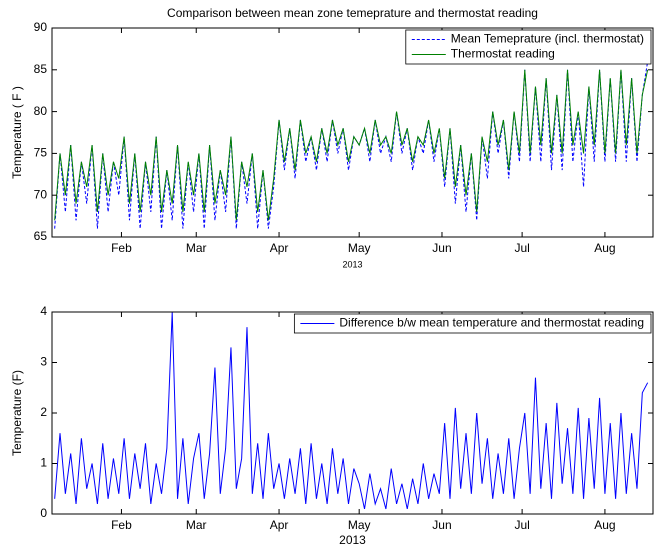 The image size is (660, 550). I want to click on y-tick-label: 90, so click(41, 27).